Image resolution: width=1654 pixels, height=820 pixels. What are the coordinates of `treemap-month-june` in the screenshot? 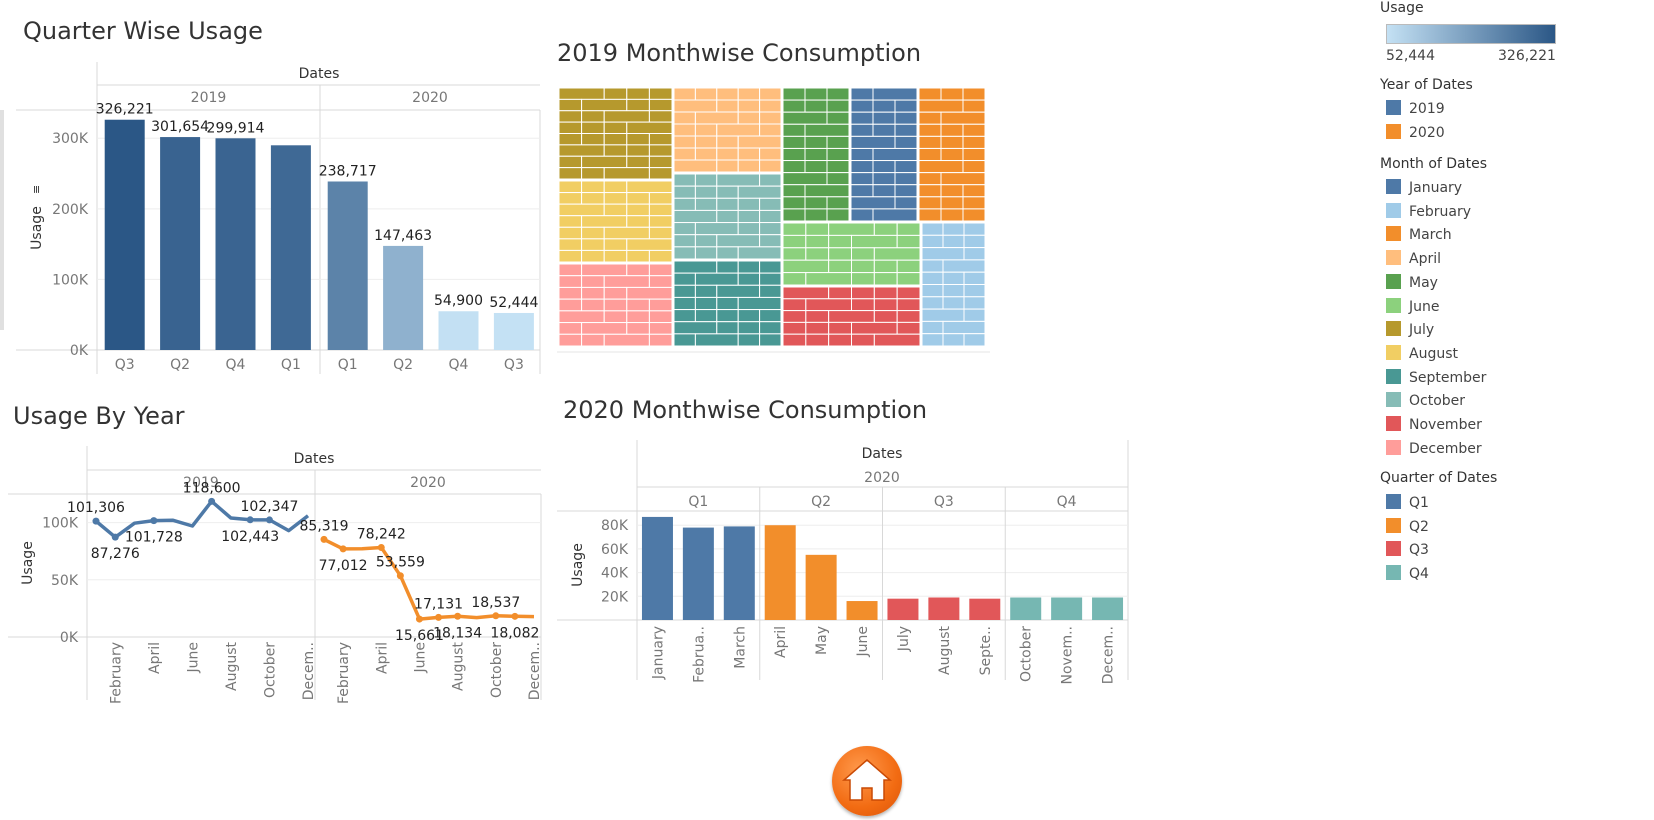 It's located at (851, 254).